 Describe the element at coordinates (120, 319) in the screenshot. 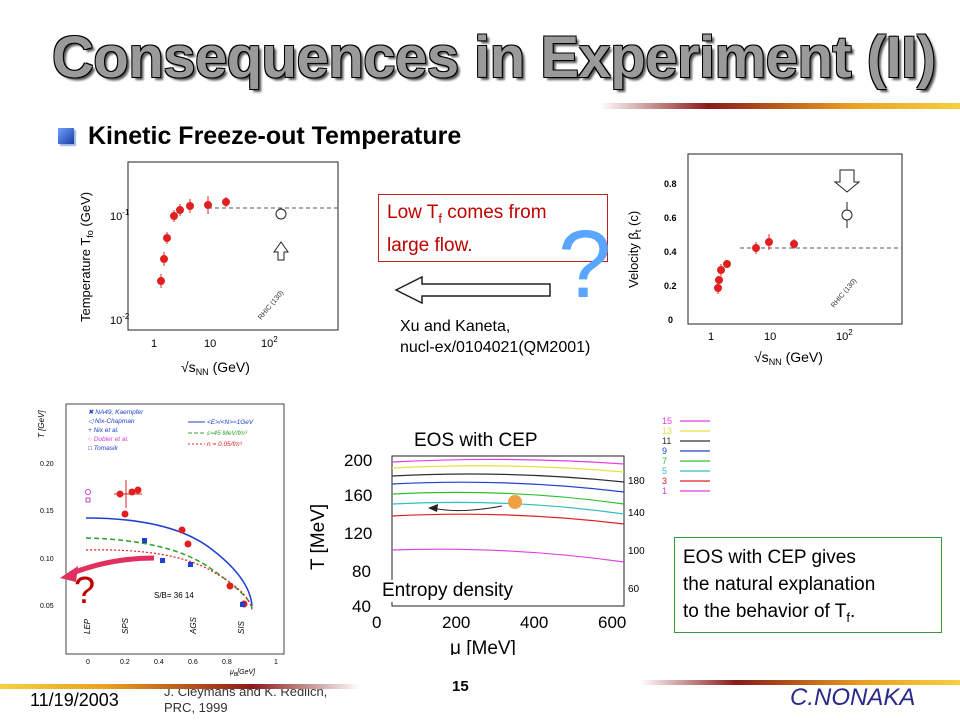

I see `ytick-bottom: 10-2` at that location.